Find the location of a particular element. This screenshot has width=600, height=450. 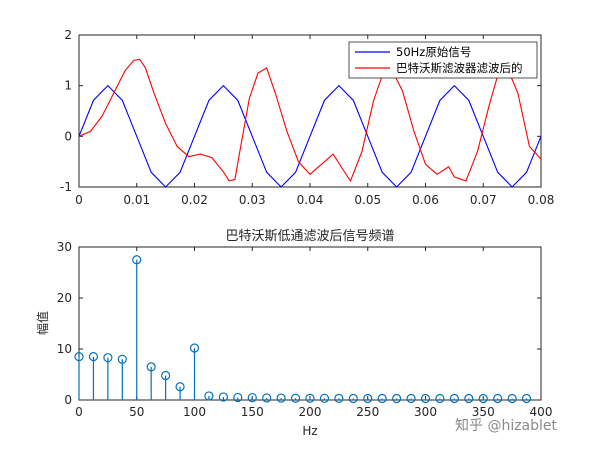

x-tick-label: 250 is located at coordinates (367, 412).